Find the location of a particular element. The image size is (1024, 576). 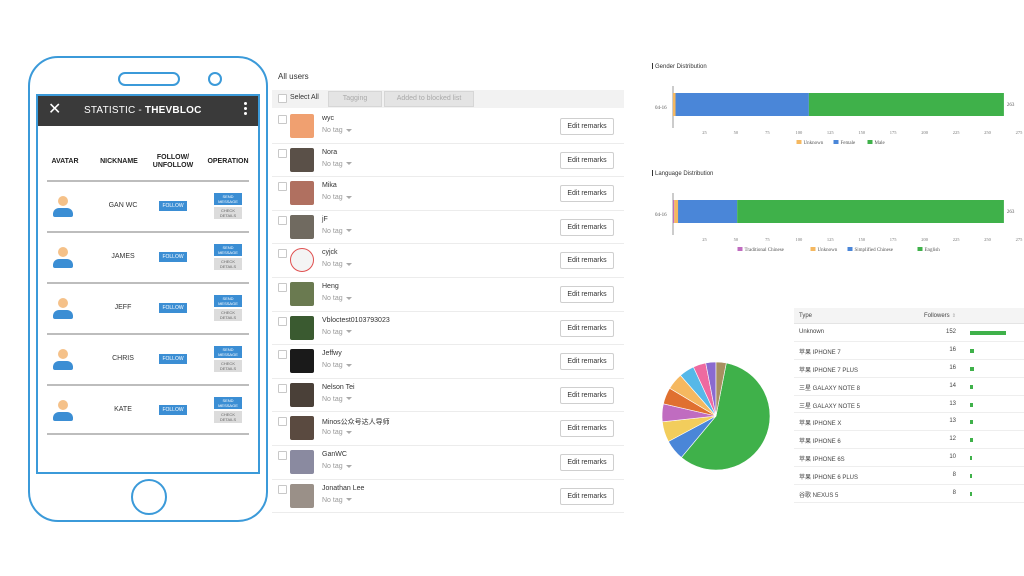

close-icon: ✕ is located at coordinates (55, 109).